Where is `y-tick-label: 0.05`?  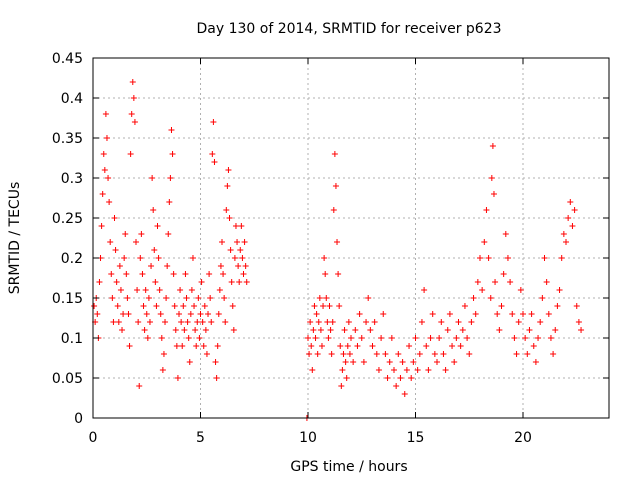 y-tick-label: 0.05 is located at coordinates (67, 379).